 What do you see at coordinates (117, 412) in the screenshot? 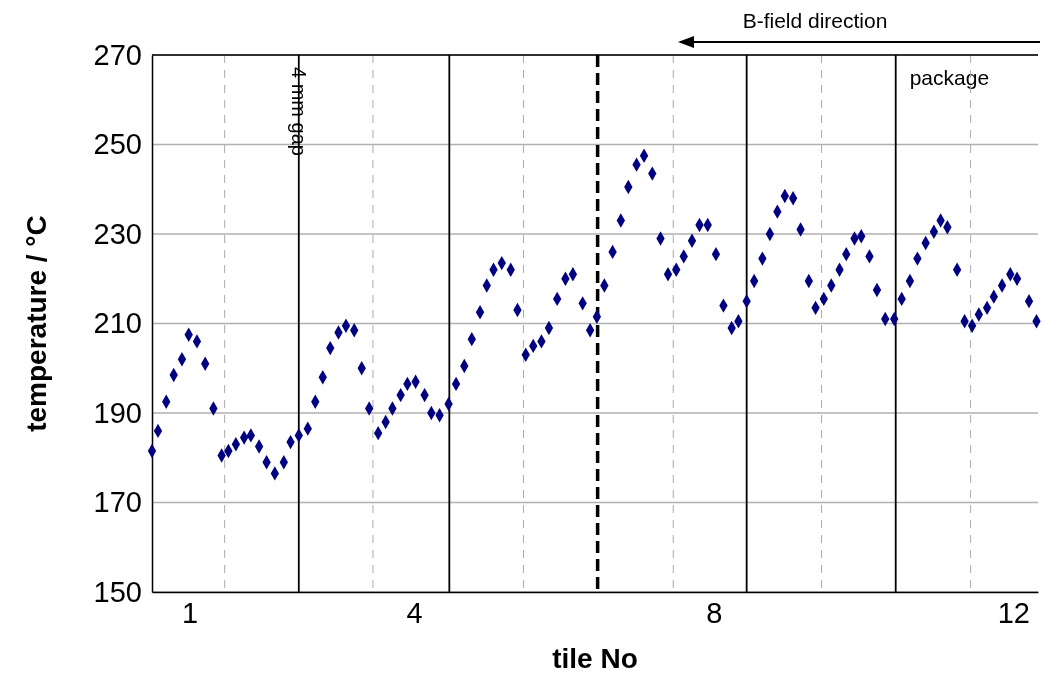
I see `y-tick-label: 190` at bounding box center [117, 412].